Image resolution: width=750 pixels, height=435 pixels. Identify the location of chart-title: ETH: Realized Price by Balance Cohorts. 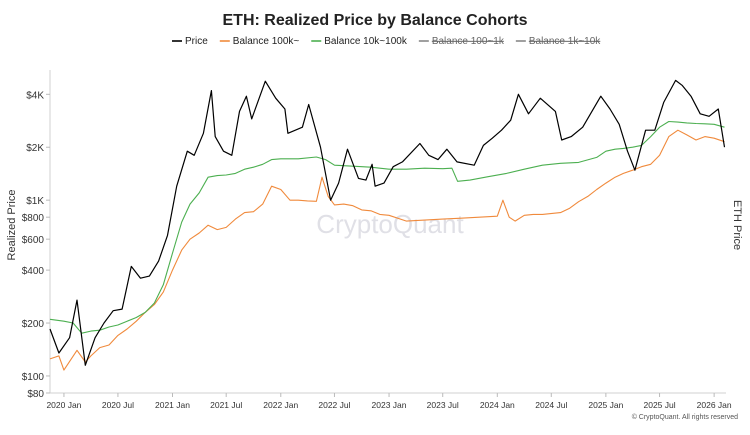
(375, 20).